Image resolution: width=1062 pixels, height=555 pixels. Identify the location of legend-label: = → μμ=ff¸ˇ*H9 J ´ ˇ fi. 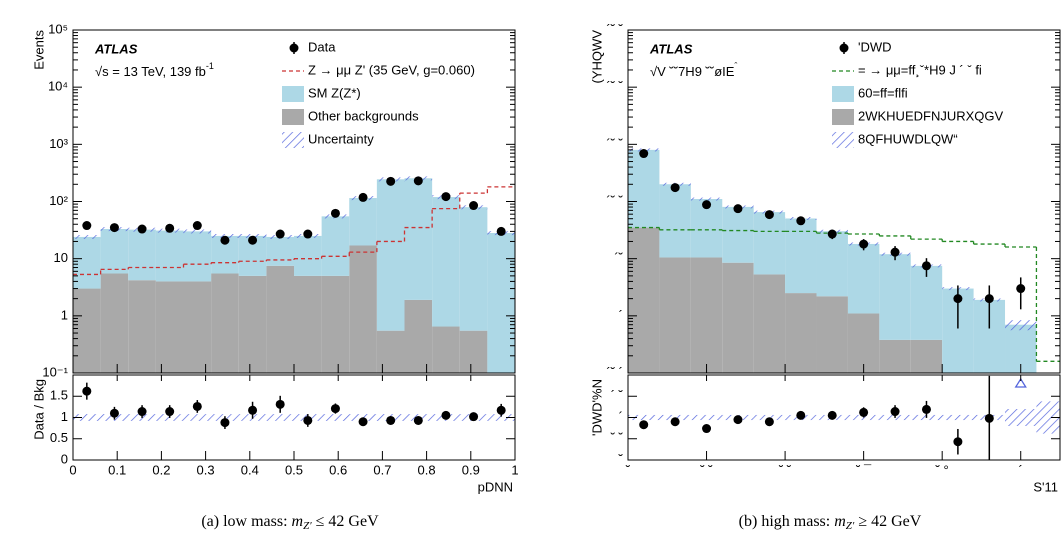
(920, 69).